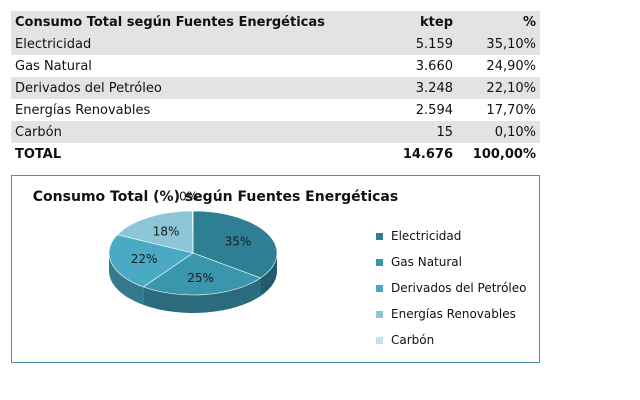  I want to click on row-ktep: 5.159, so click(403, 44).